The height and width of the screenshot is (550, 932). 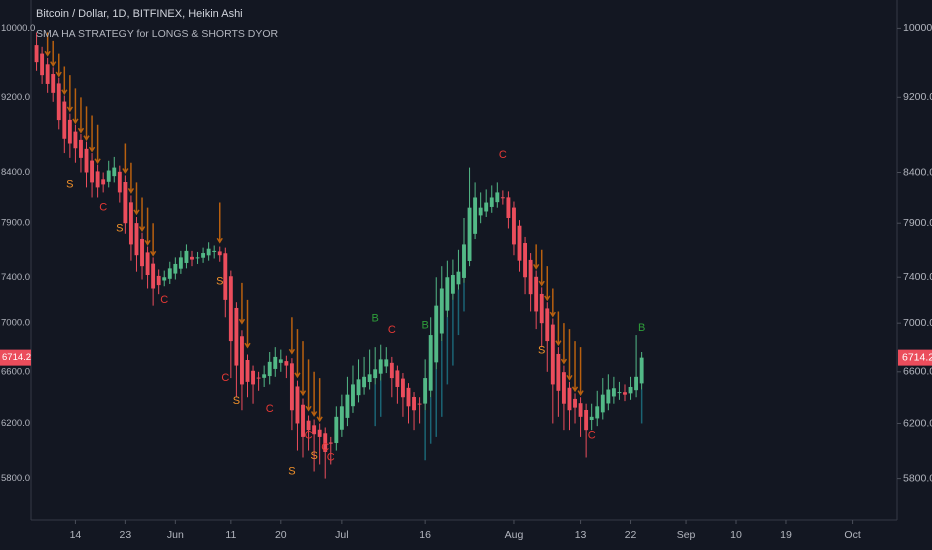 I want to click on x-tick-label: Jun, so click(x=175, y=535).